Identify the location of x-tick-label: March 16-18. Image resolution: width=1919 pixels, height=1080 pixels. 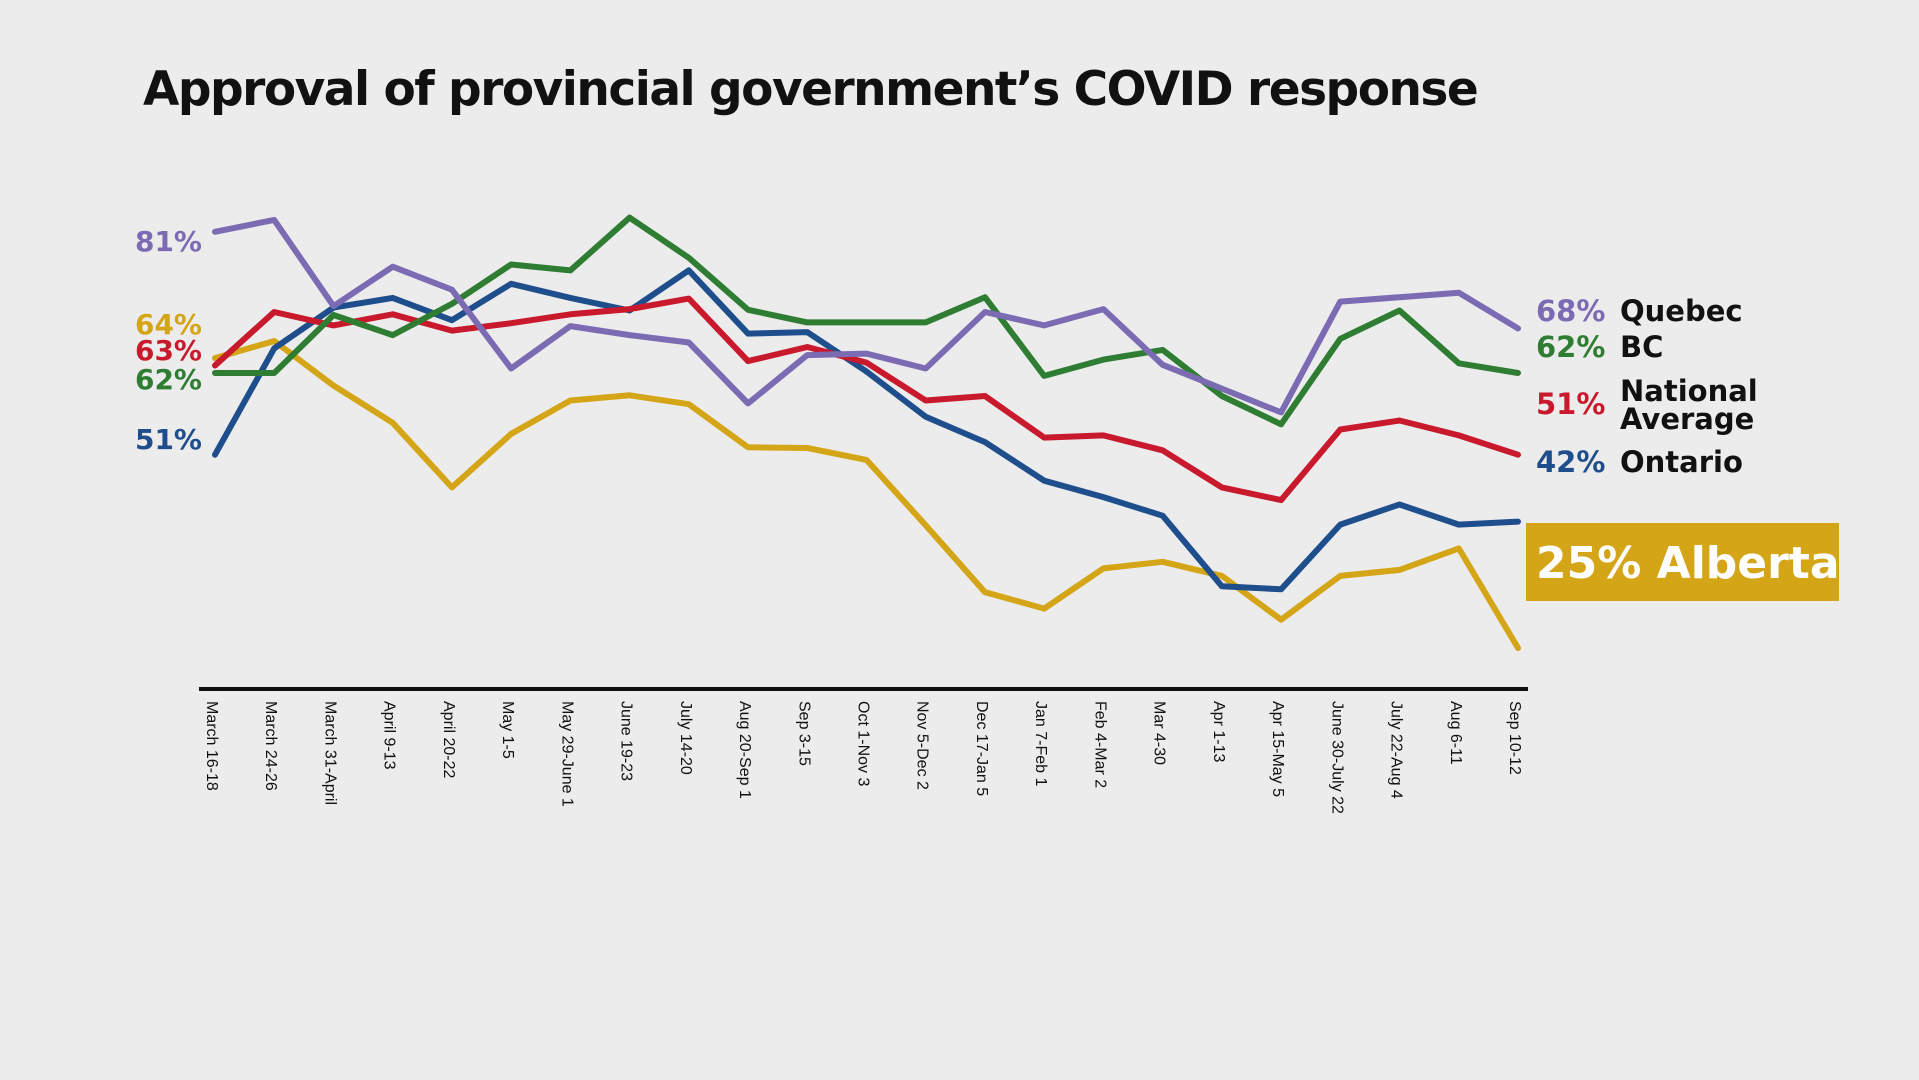
(211, 746).